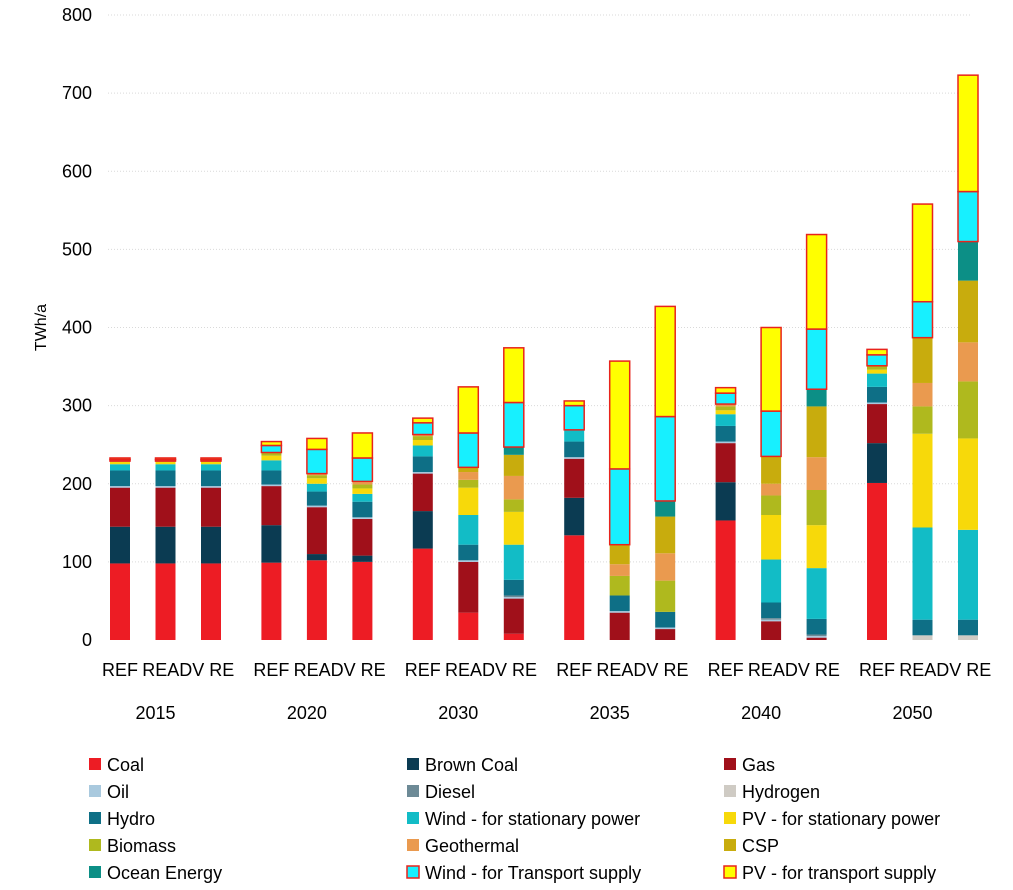 The height and width of the screenshot is (890, 1013). I want to click on bar-2030-adv-re, so click(514, 493).